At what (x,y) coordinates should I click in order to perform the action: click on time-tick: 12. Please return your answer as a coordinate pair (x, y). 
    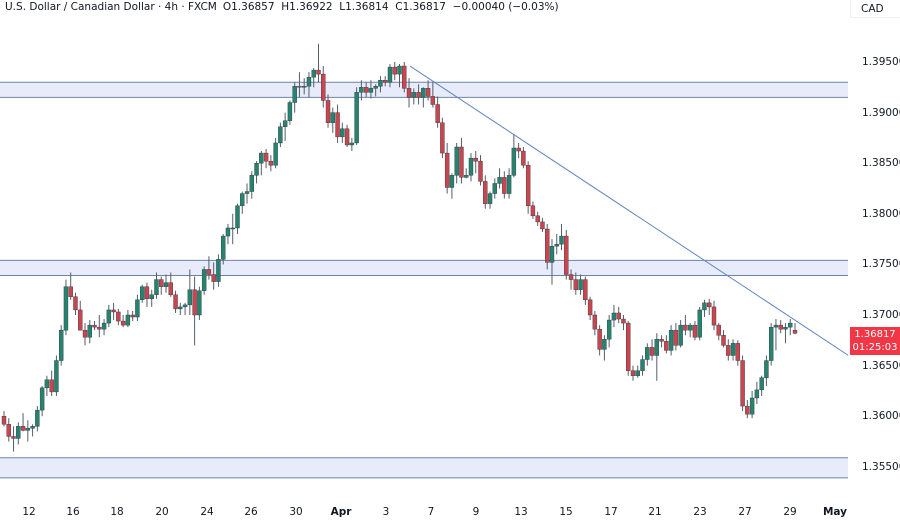
    Looking at the image, I should click on (29, 512).